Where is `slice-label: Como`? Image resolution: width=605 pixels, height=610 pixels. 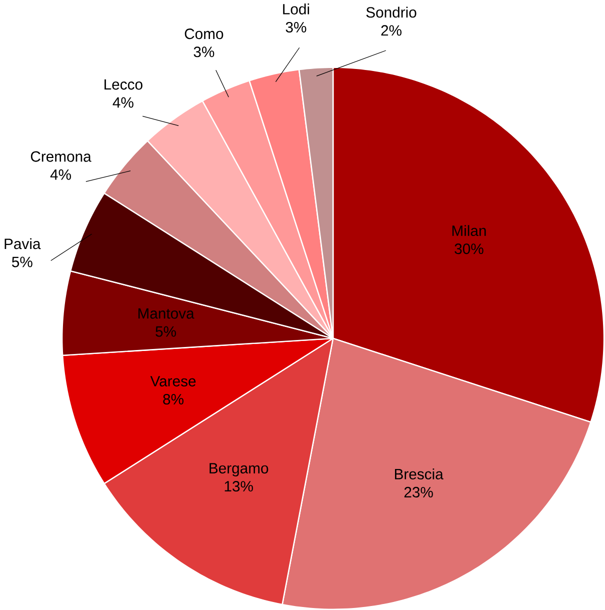
slice-label: Como is located at coordinates (204, 34).